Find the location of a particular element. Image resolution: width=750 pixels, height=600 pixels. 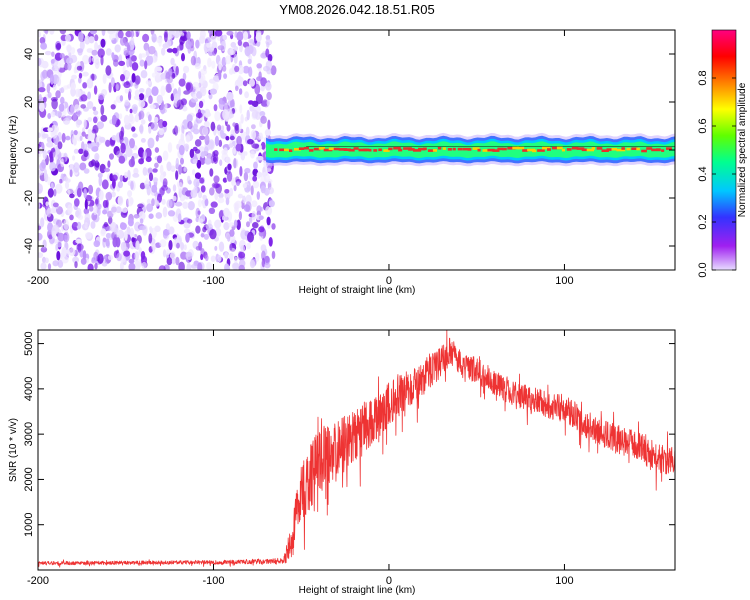

spectrogram-x-tick-label: -100 is located at coordinates (213, 281).